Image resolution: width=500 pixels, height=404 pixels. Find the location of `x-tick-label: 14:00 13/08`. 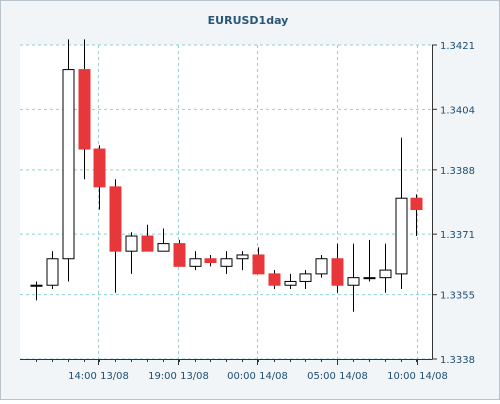

x-tick-label: 14:00 13/08 is located at coordinates (98, 376).